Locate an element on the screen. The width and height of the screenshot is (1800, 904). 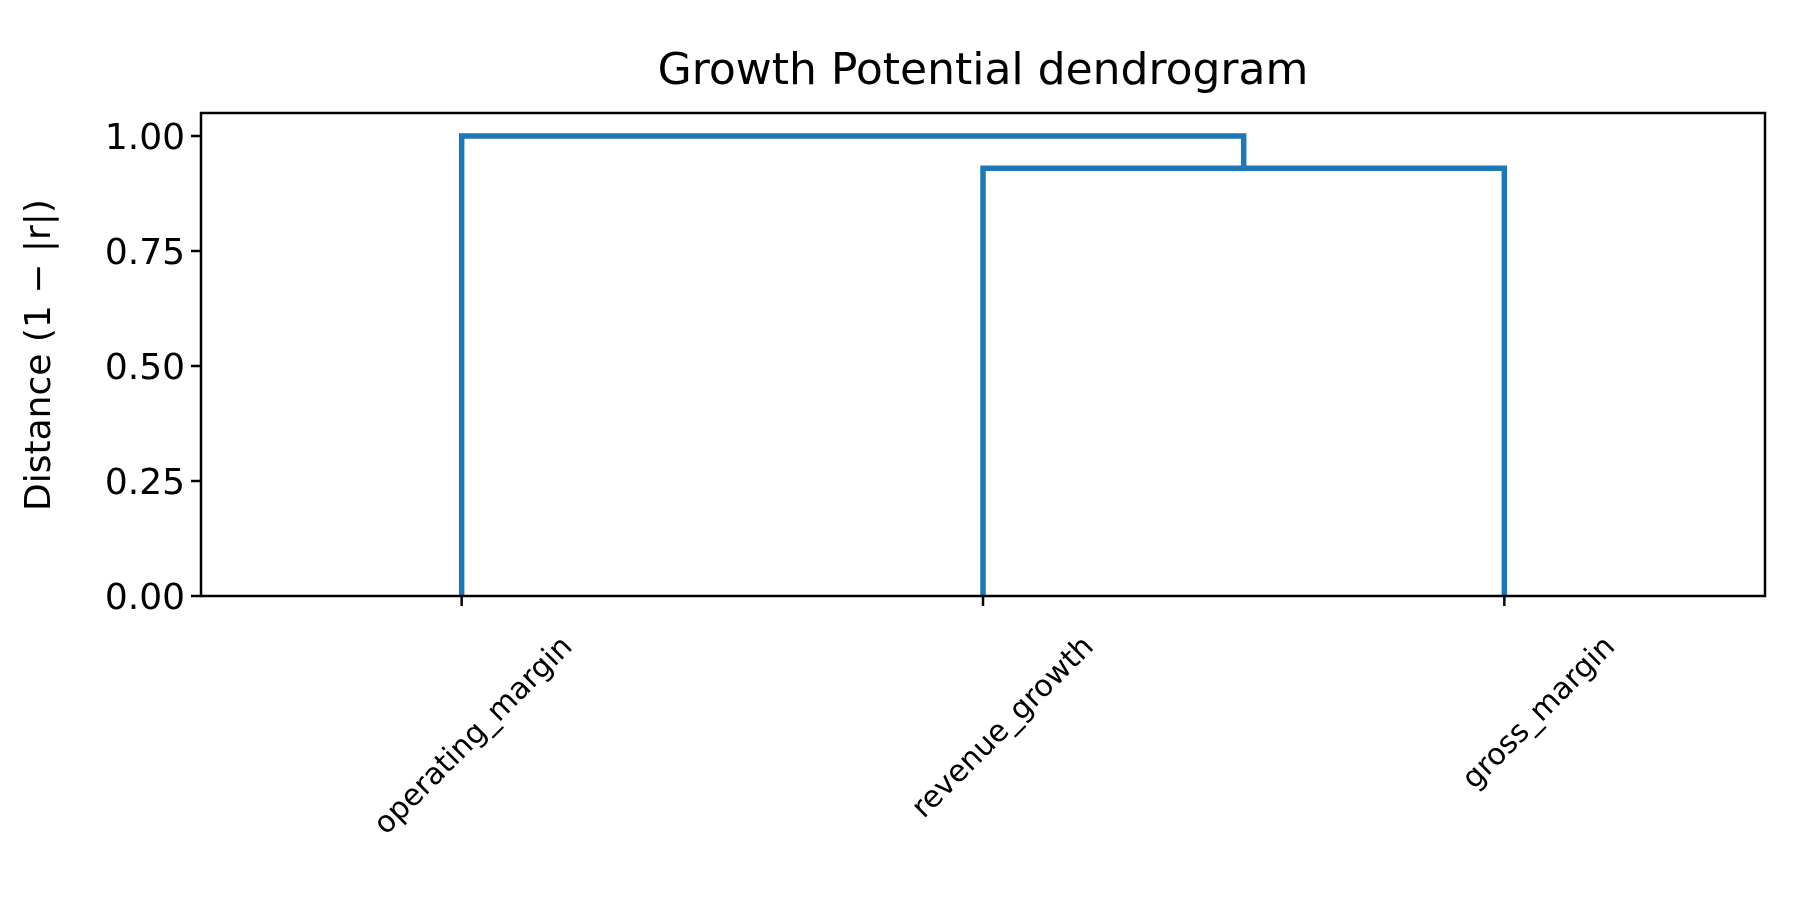
y-tick-label: 0.25 is located at coordinates (145, 482).